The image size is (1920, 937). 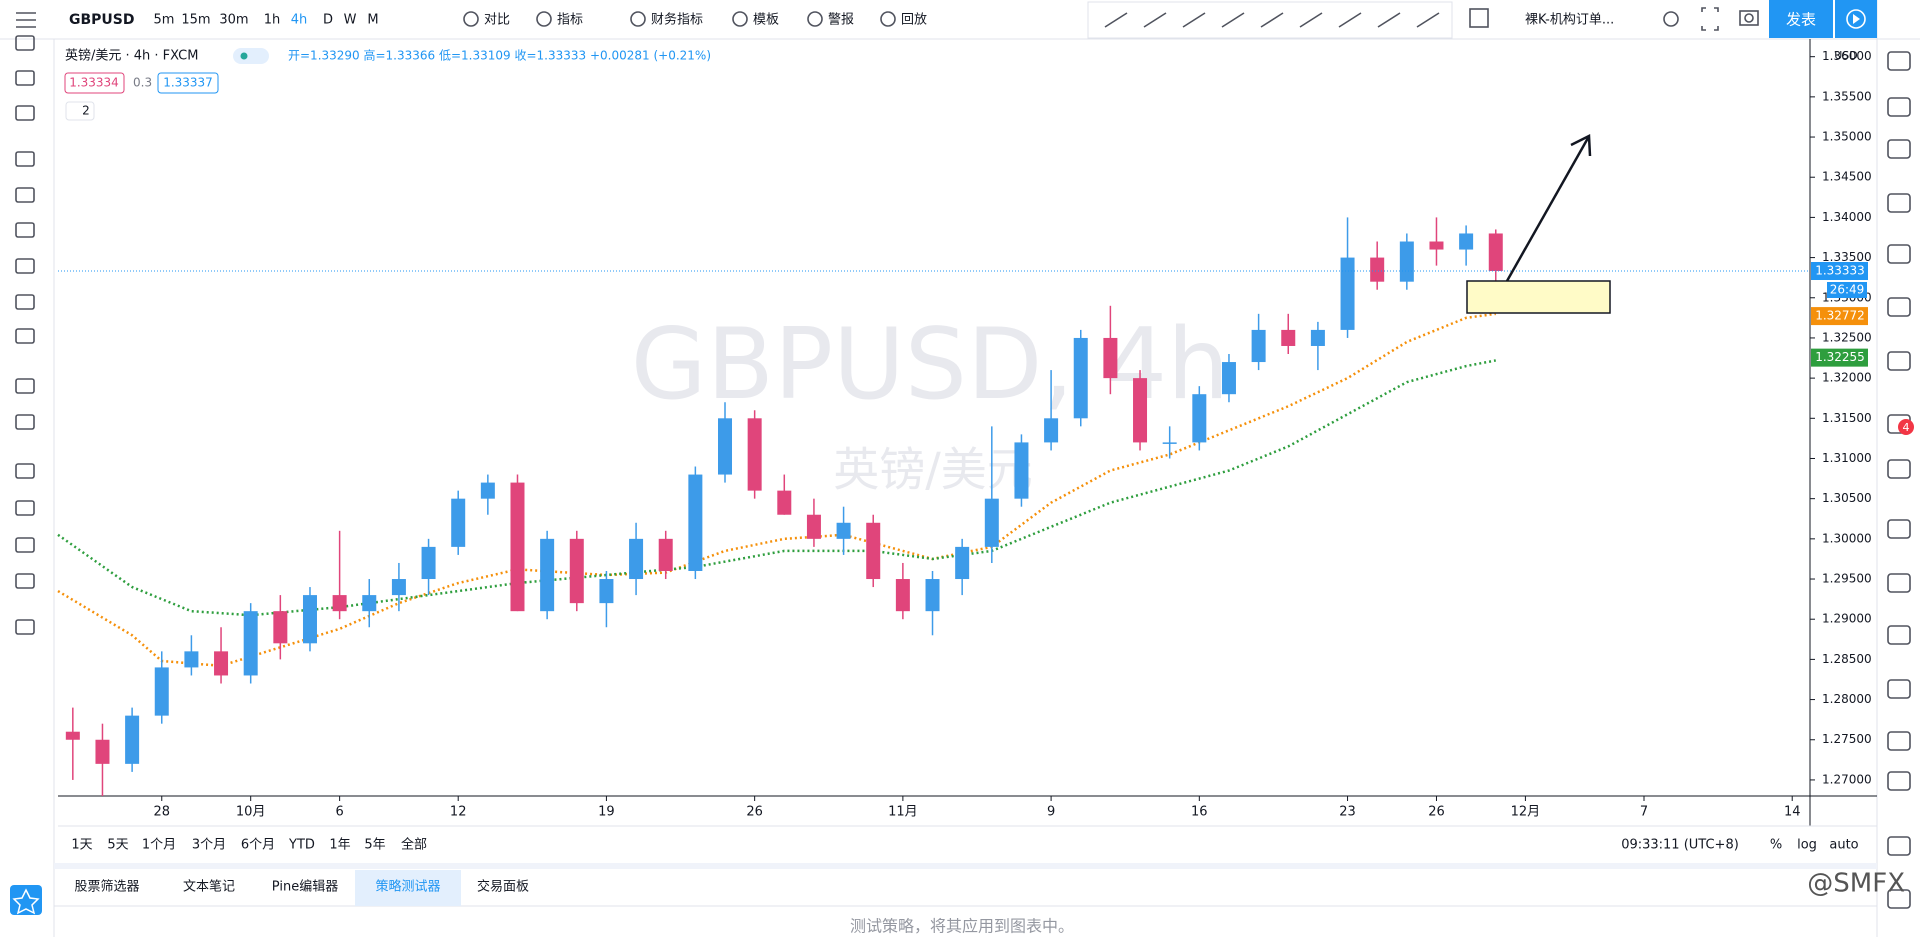 I want to click on ask-box, so click(x=188, y=83).